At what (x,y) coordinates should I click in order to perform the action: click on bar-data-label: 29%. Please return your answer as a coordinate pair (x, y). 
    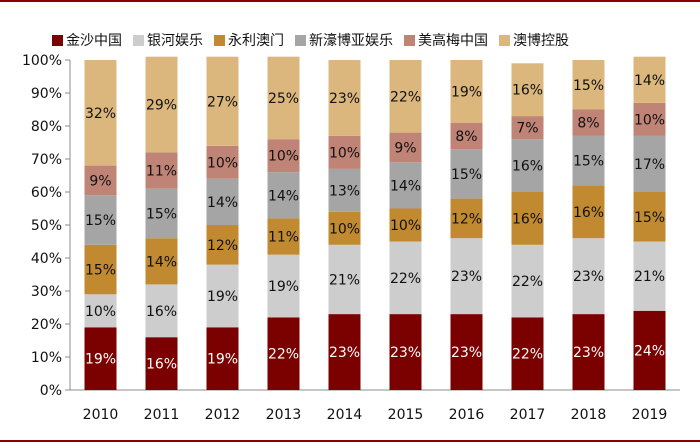
    Looking at the image, I should click on (161, 106).